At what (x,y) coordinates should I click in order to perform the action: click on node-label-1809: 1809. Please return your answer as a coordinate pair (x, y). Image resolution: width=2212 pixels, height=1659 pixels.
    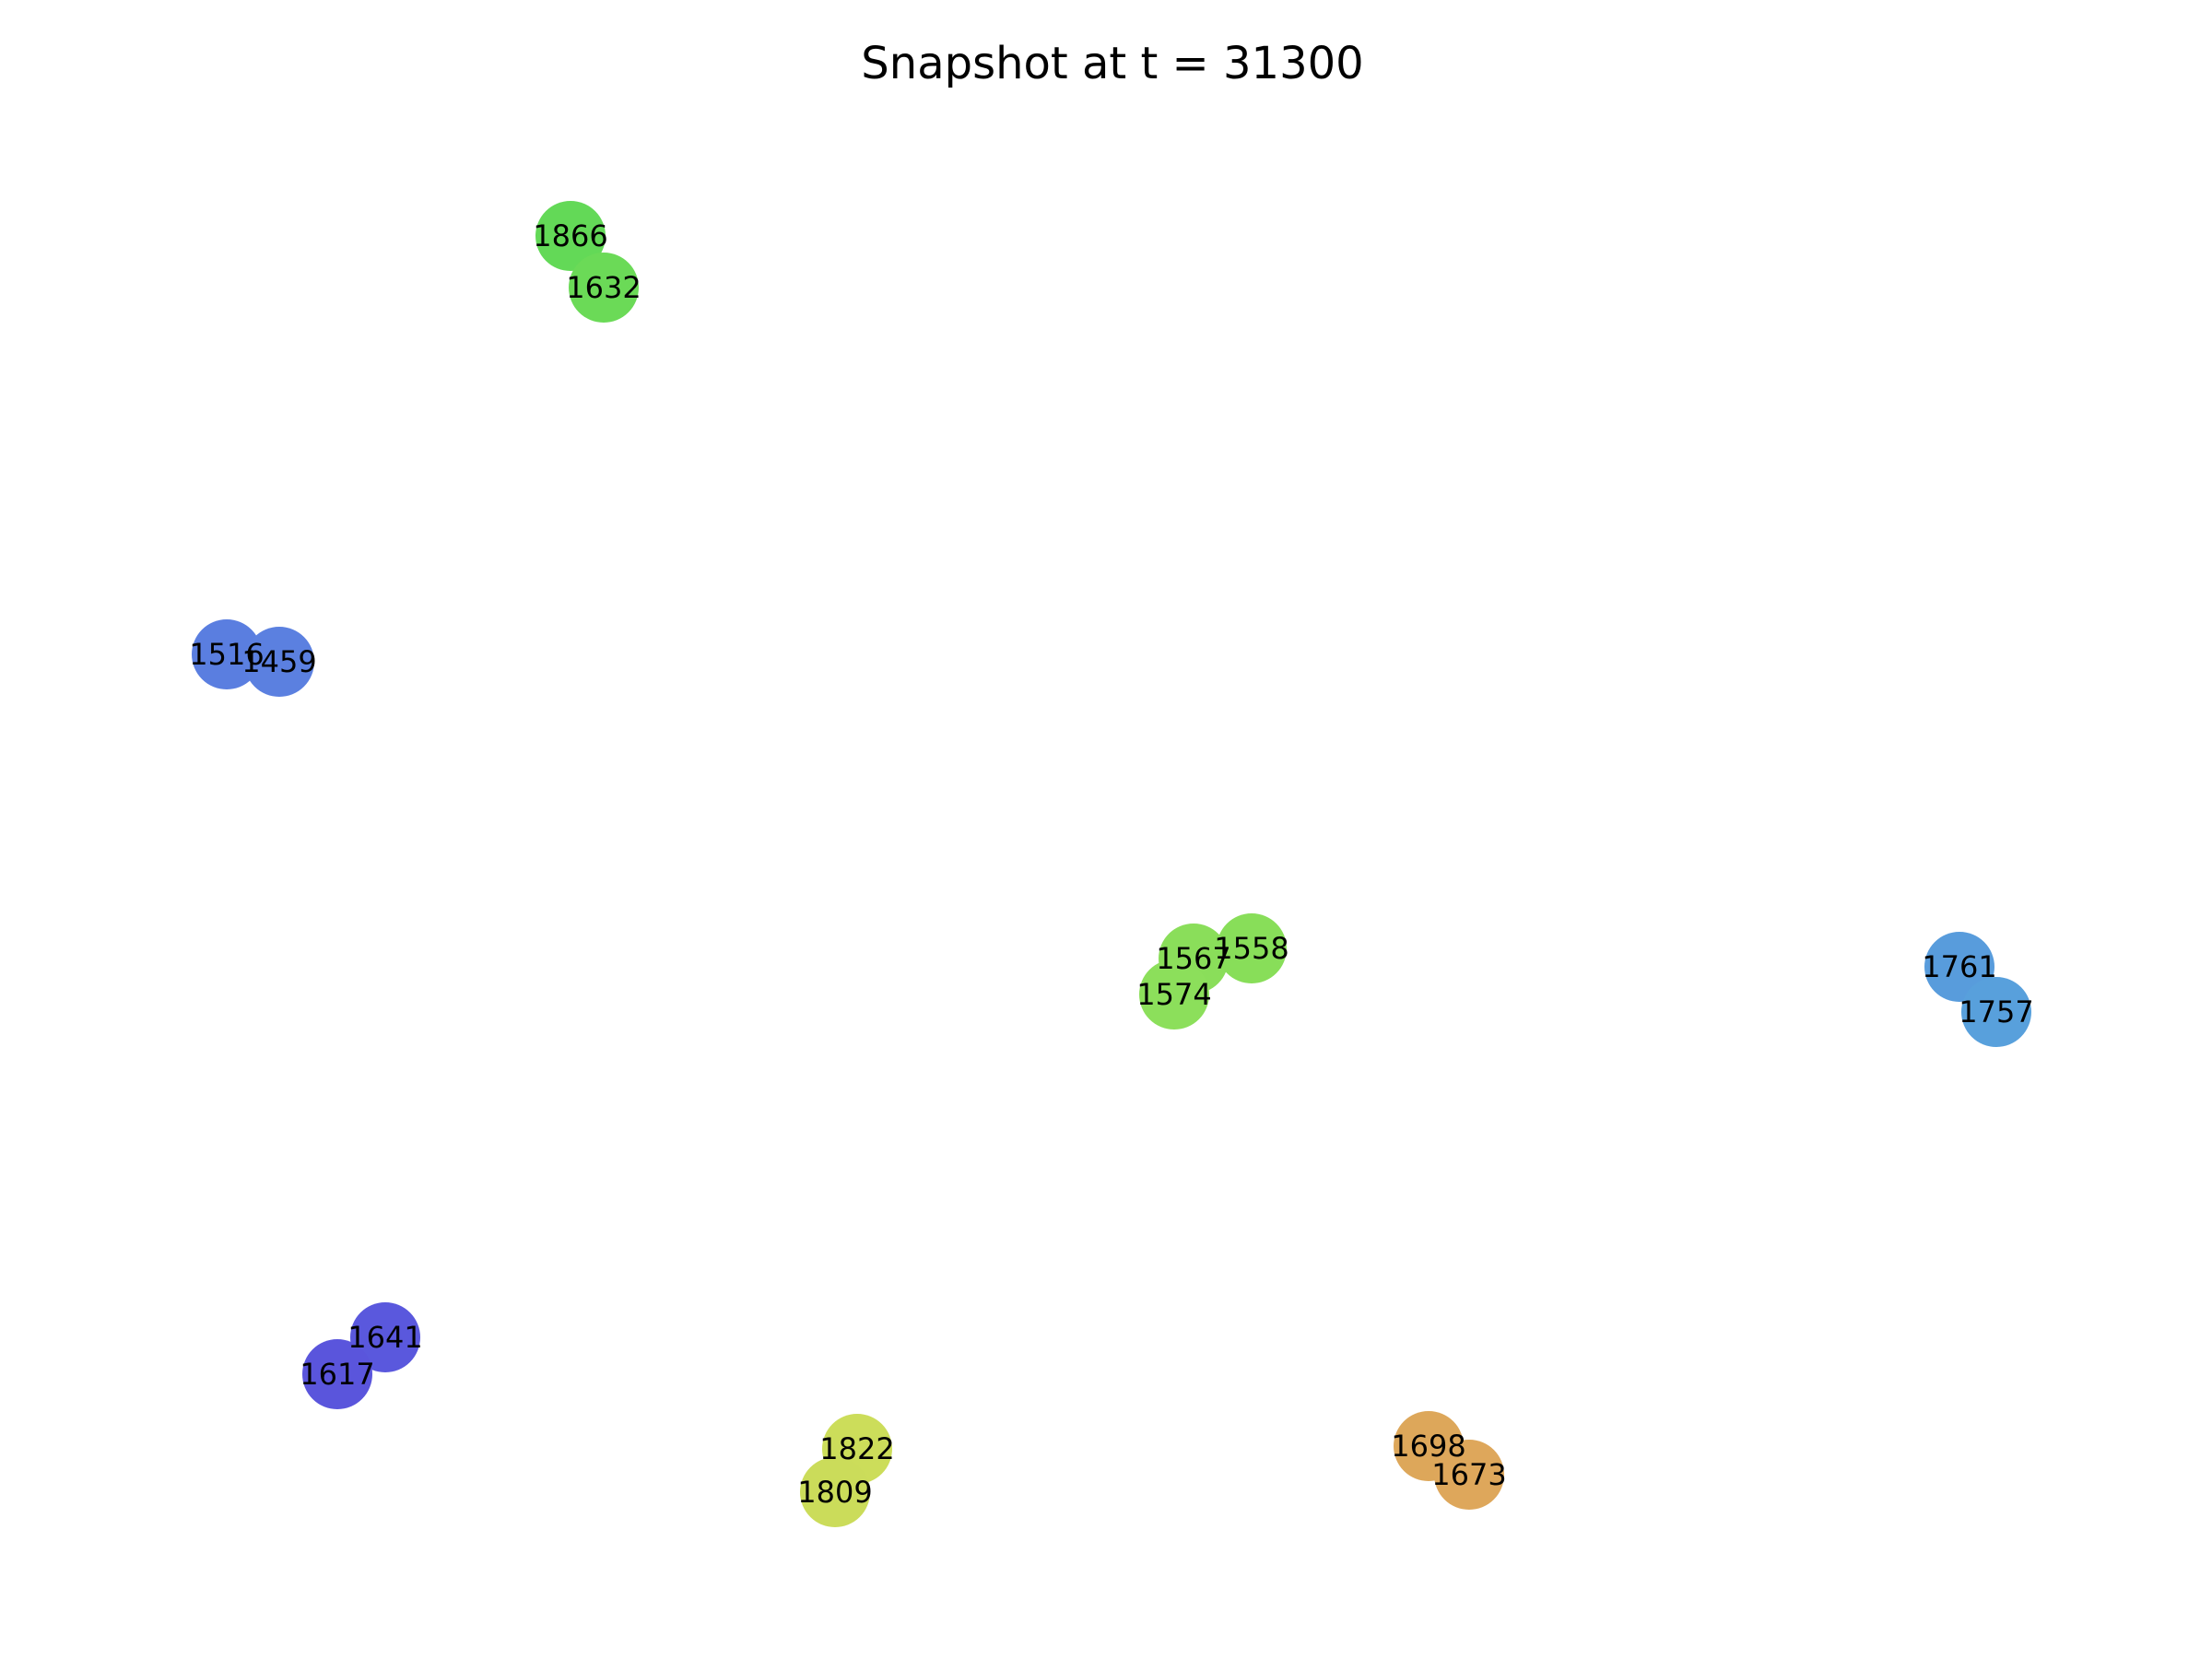
    Looking at the image, I should click on (834, 1492).